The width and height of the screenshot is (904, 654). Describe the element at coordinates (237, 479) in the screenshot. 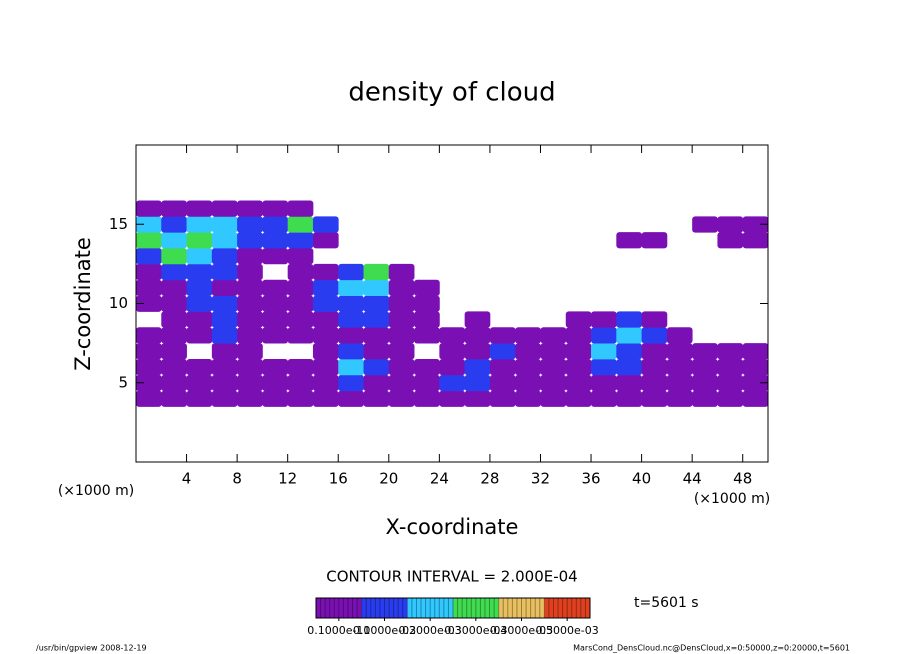

I see `x-tick-label: 8` at that location.